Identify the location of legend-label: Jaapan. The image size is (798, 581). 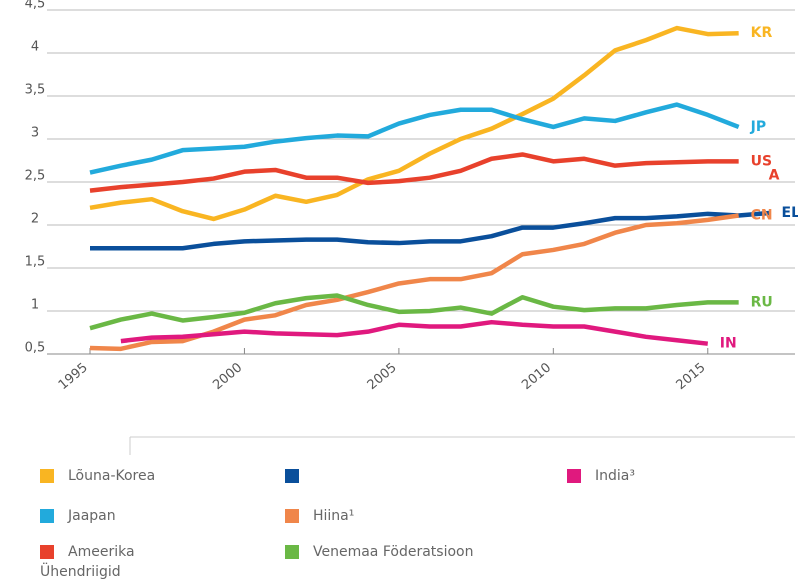
(91, 516).